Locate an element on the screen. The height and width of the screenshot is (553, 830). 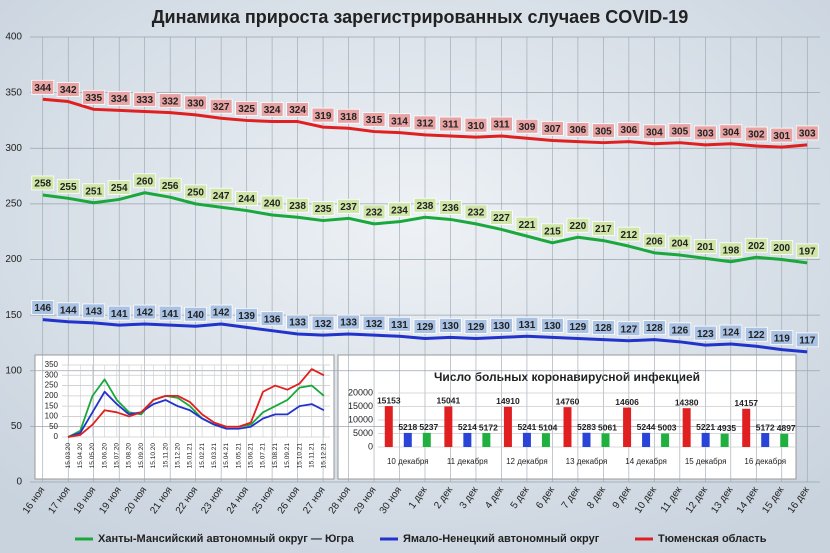
data-label: 15153 is located at coordinates (389, 400).